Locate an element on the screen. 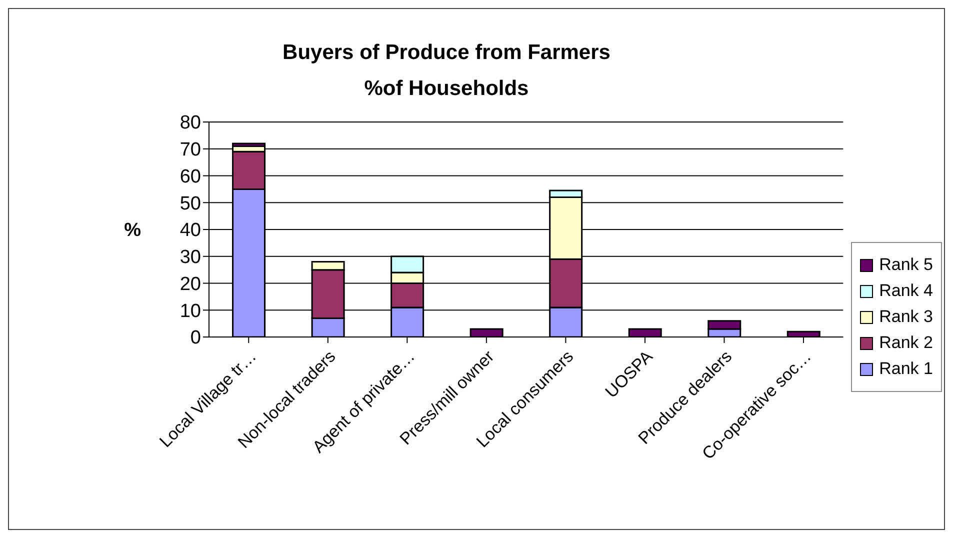 Image resolution: width=957 pixels, height=538 pixels. y-tick-label: 20 is located at coordinates (190, 284).